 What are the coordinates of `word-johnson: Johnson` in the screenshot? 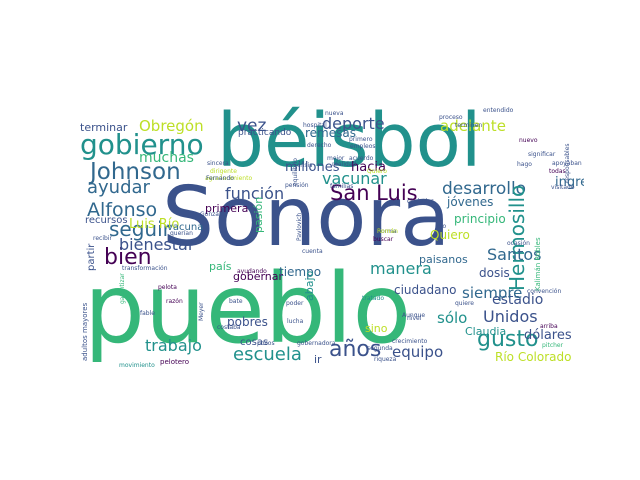 It's located at (135, 172).